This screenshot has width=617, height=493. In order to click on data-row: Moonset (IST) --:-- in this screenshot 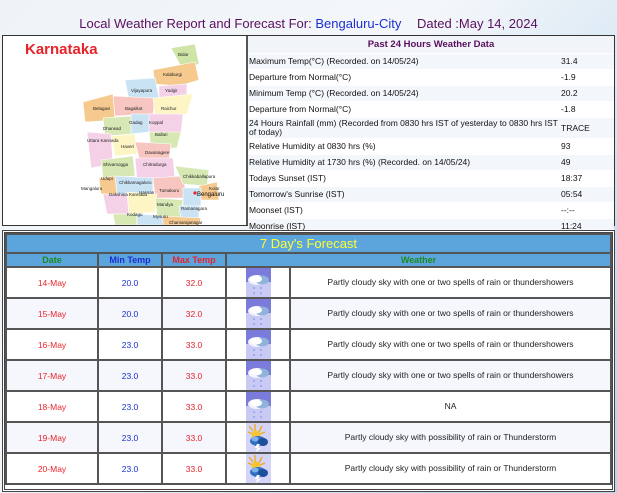, I will do `click(431, 210)`.